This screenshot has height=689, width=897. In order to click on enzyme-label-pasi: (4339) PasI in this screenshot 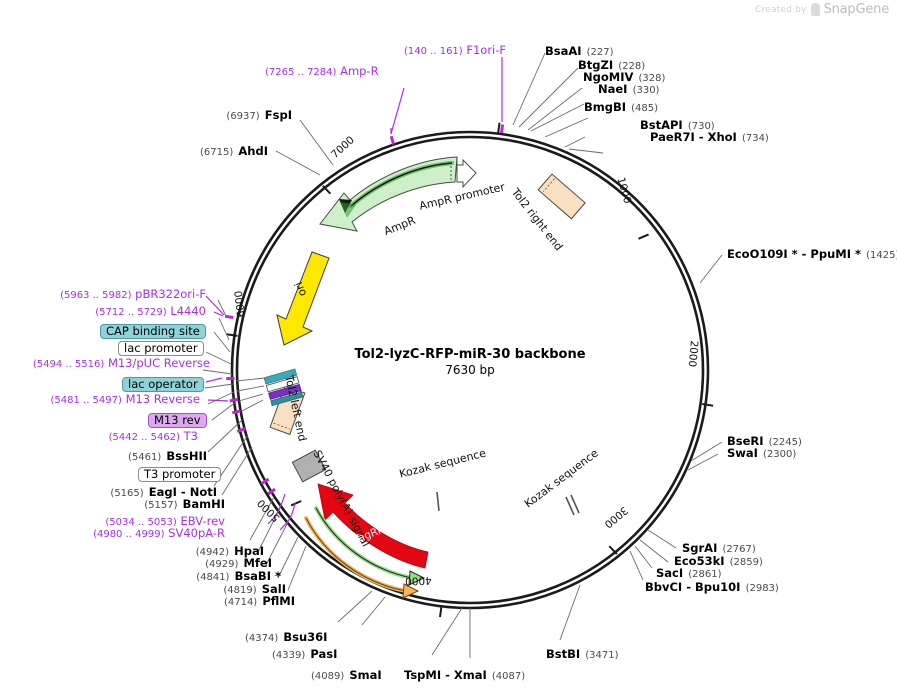, I will do `click(304, 653)`.